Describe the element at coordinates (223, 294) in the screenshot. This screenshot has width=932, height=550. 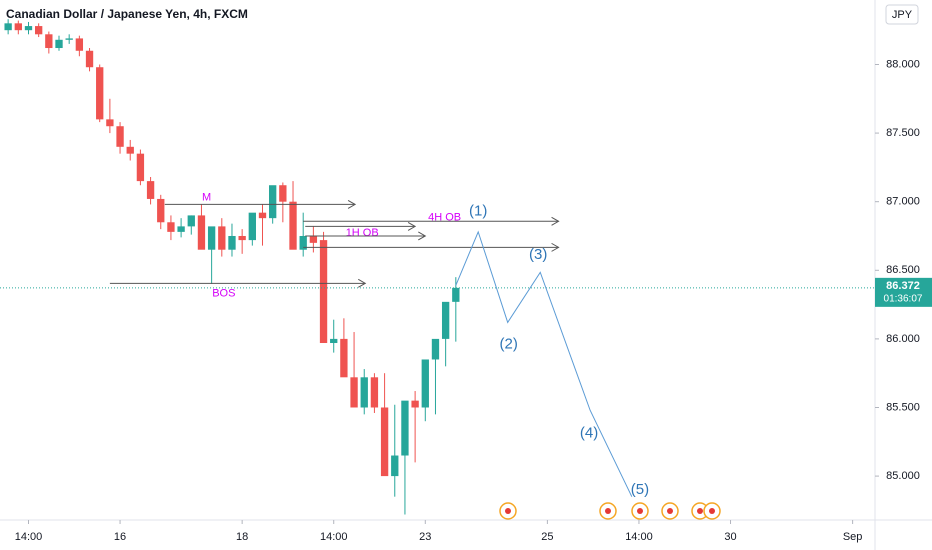
I see `level-label: BOS` at that location.